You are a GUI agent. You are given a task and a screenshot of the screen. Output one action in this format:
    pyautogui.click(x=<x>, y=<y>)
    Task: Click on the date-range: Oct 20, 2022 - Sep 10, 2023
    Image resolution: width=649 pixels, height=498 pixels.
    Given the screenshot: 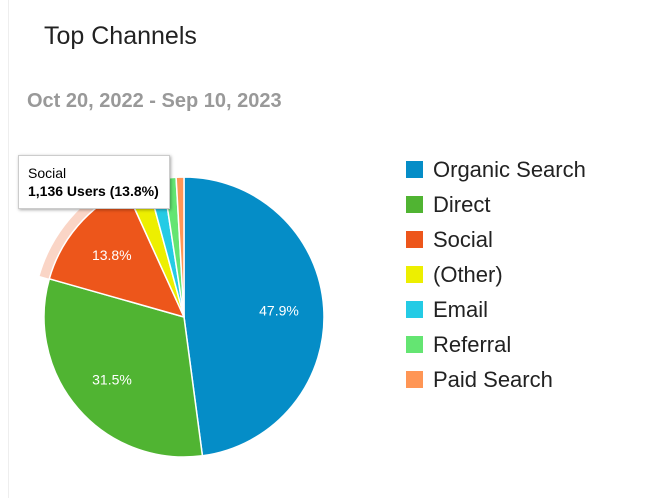 What is the action you would take?
    pyautogui.click(x=154, y=101)
    